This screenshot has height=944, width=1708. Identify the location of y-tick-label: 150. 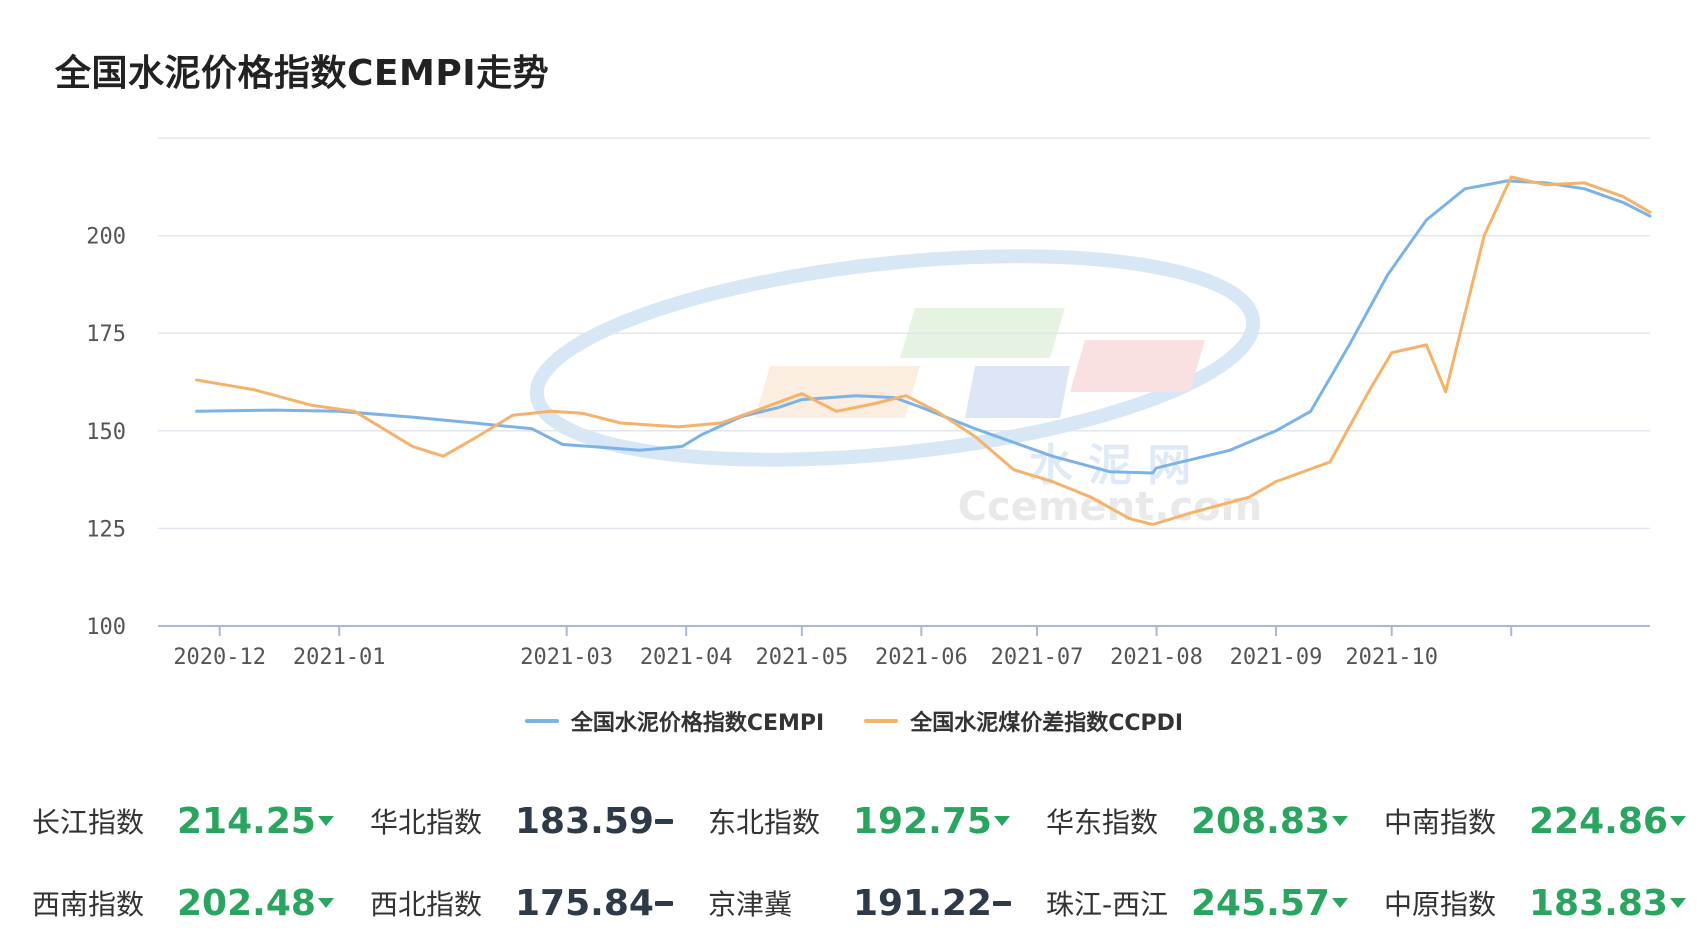
(106, 432).